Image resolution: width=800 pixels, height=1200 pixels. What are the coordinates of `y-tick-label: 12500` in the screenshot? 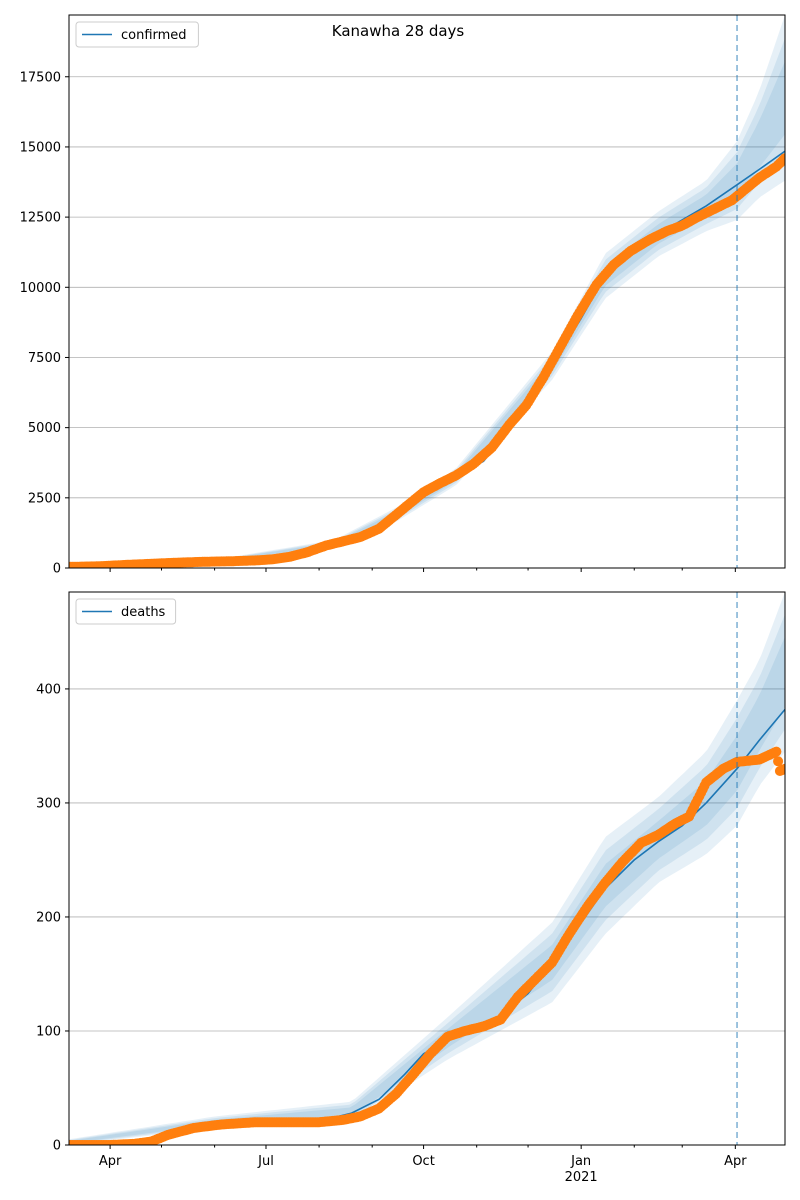 It's located at (40, 218).